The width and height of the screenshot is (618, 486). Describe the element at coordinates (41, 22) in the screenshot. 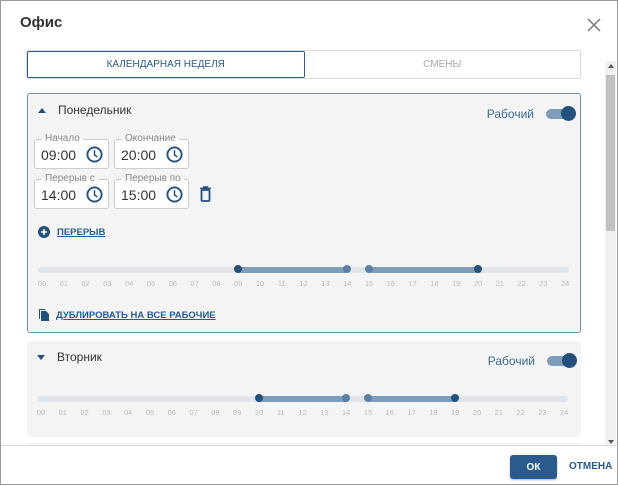

I see `dialog-title: Офис` at that location.